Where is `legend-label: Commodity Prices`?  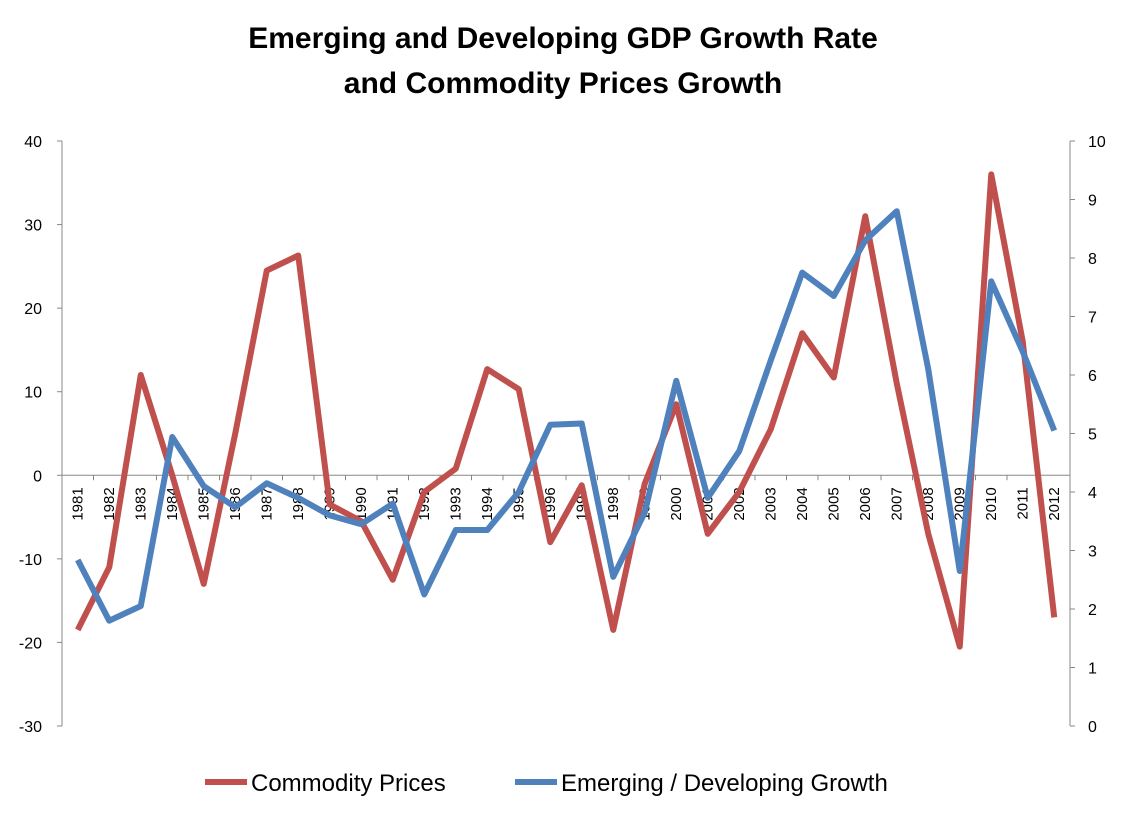
legend-label: Commodity Prices is located at coordinates (348, 783).